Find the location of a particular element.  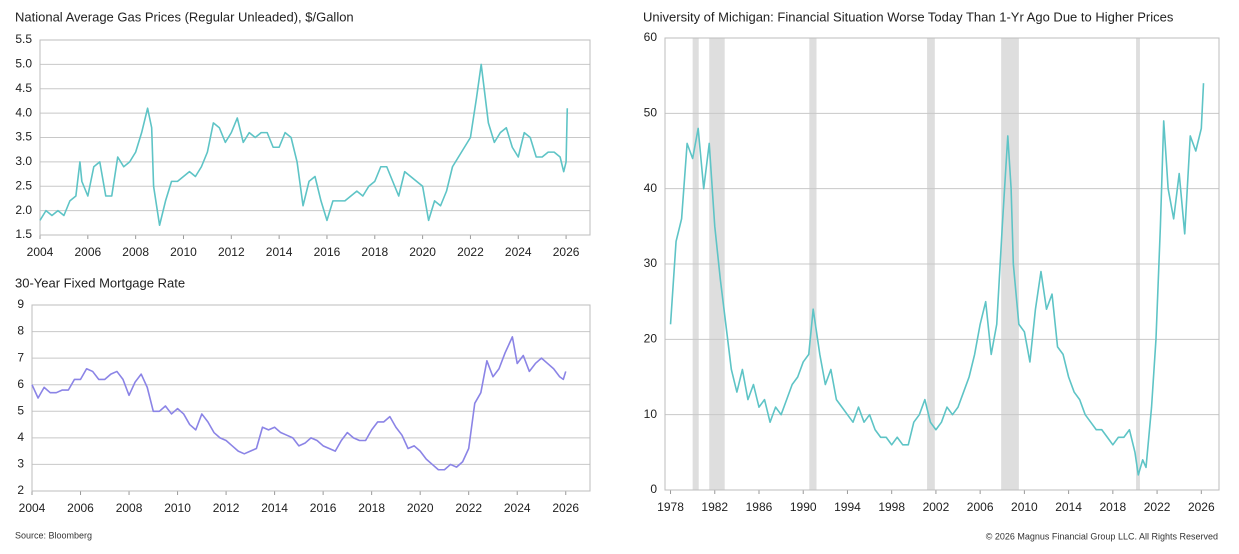

chart-title: 30-Year Fixed Mortgage Rate is located at coordinates (100, 282).